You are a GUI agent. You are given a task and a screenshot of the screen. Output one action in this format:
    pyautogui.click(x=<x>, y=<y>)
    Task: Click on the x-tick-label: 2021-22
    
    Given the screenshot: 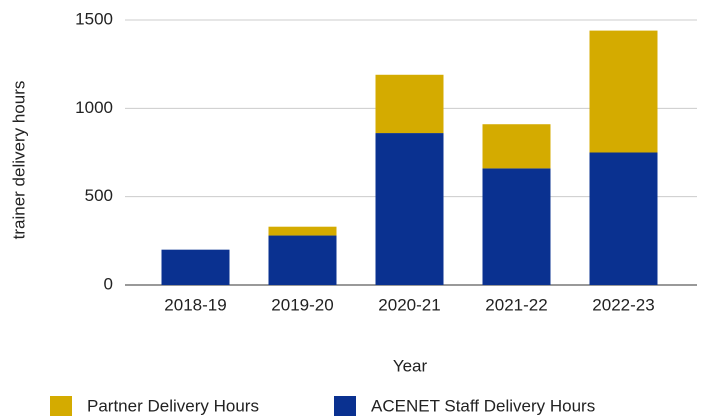 What is the action you would take?
    pyautogui.click(x=516, y=304)
    